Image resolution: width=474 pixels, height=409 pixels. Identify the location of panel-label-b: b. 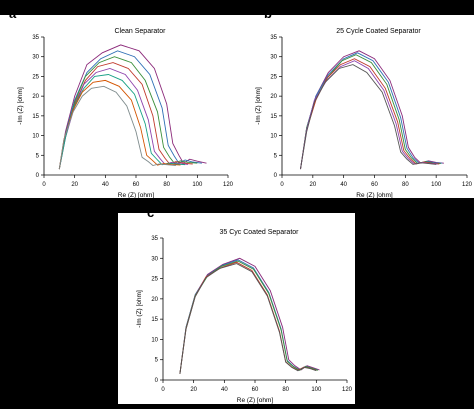
(268, 13).